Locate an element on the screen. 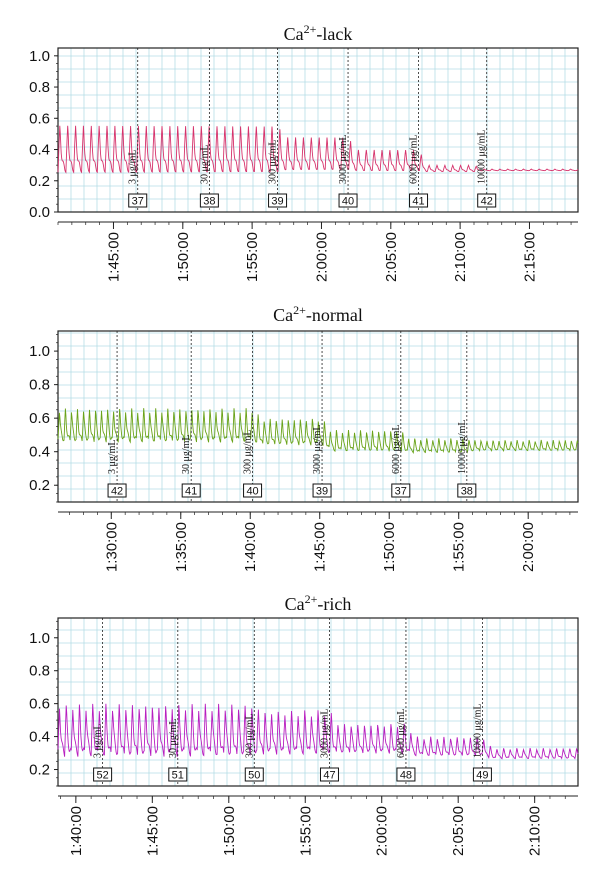 The image size is (600, 877). dose-box-number: 41 is located at coordinates (418, 202).